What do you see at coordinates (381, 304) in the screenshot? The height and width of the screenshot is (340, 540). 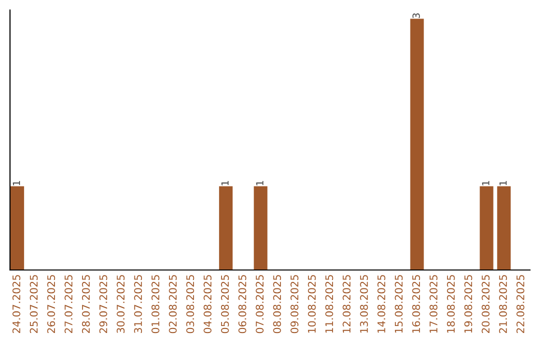 I see `x-tick-label: 14.08.2025` at bounding box center [381, 304].